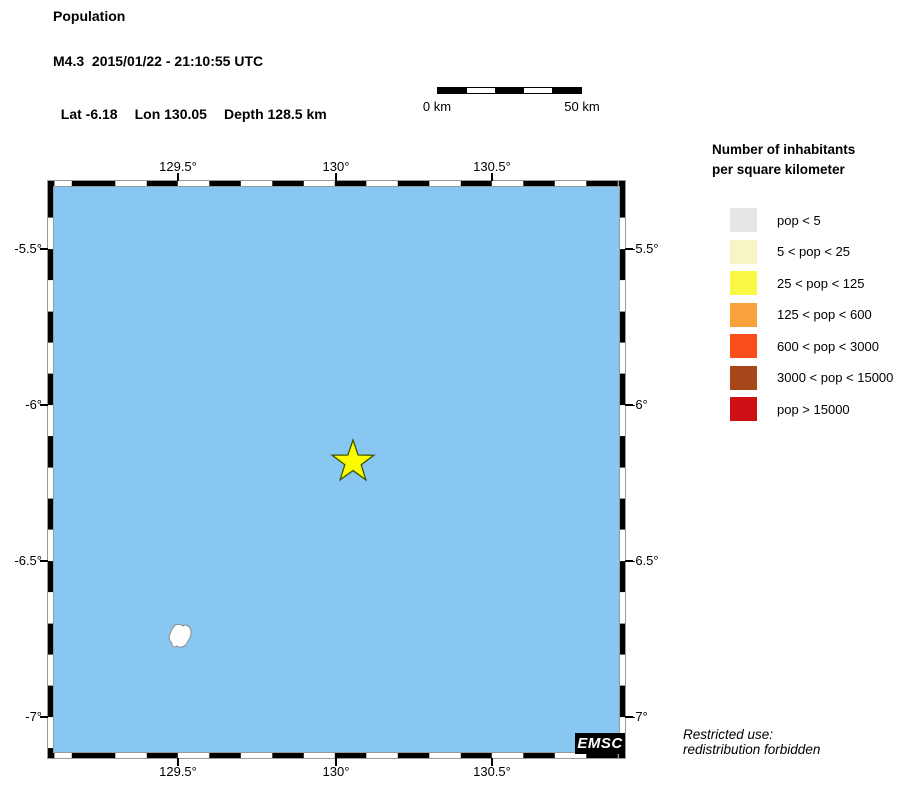 Image resolution: width=910 pixels, height=785 pixels. What do you see at coordinates (639, 716) in the screenshot?
I see `latitude-label-right: -7°` at bounding box center [639, 716].